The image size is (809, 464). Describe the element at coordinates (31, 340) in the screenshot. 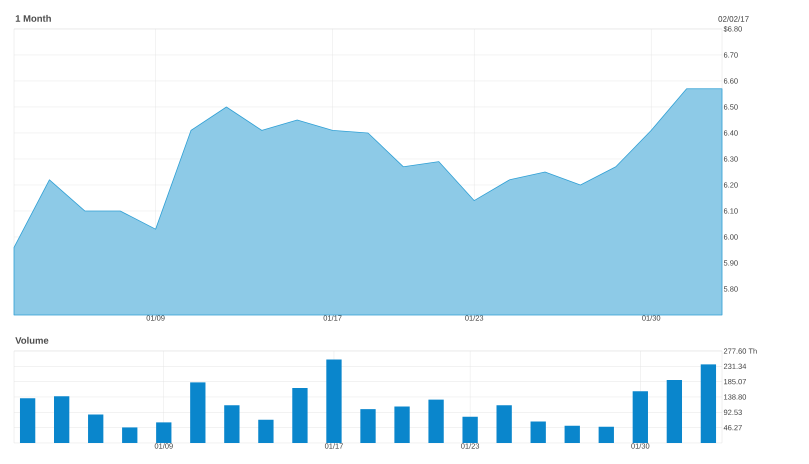

I see `chart-title: Volume` at that location.